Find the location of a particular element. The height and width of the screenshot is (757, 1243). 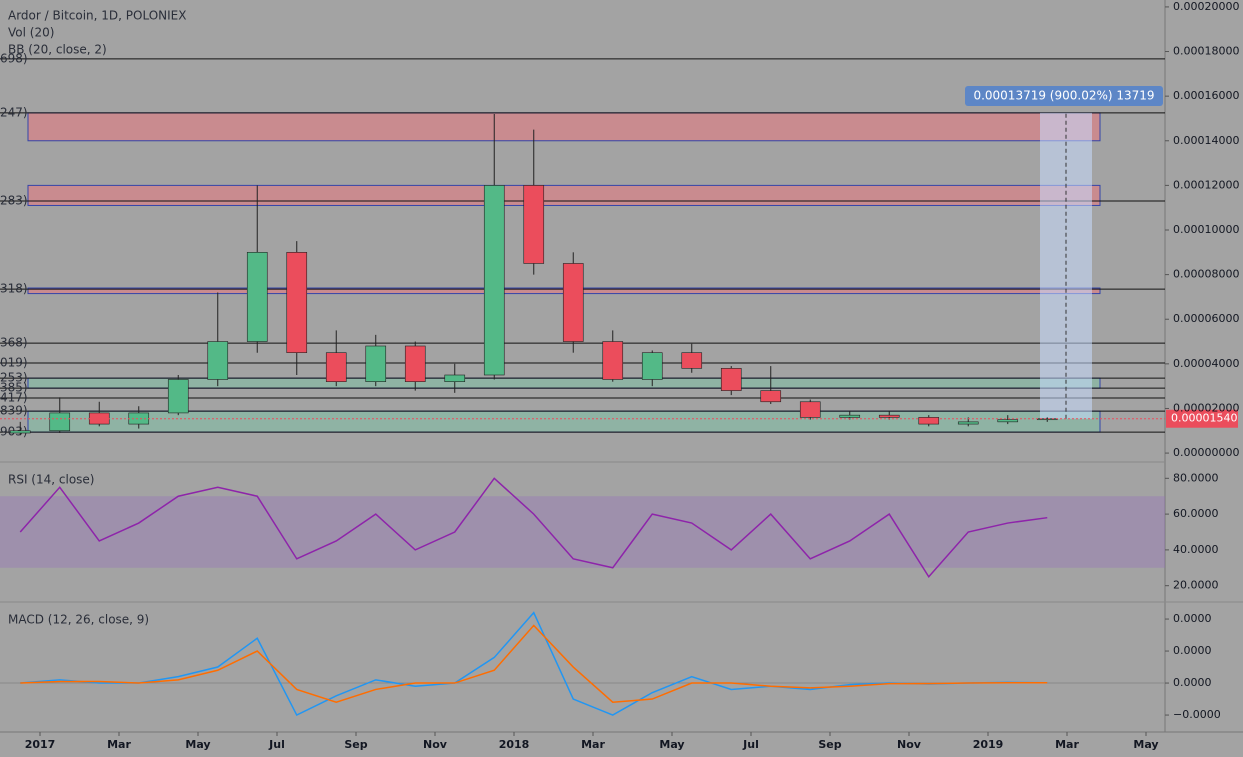

x-tick-label: 2019 is located at coordinates (988, 744).